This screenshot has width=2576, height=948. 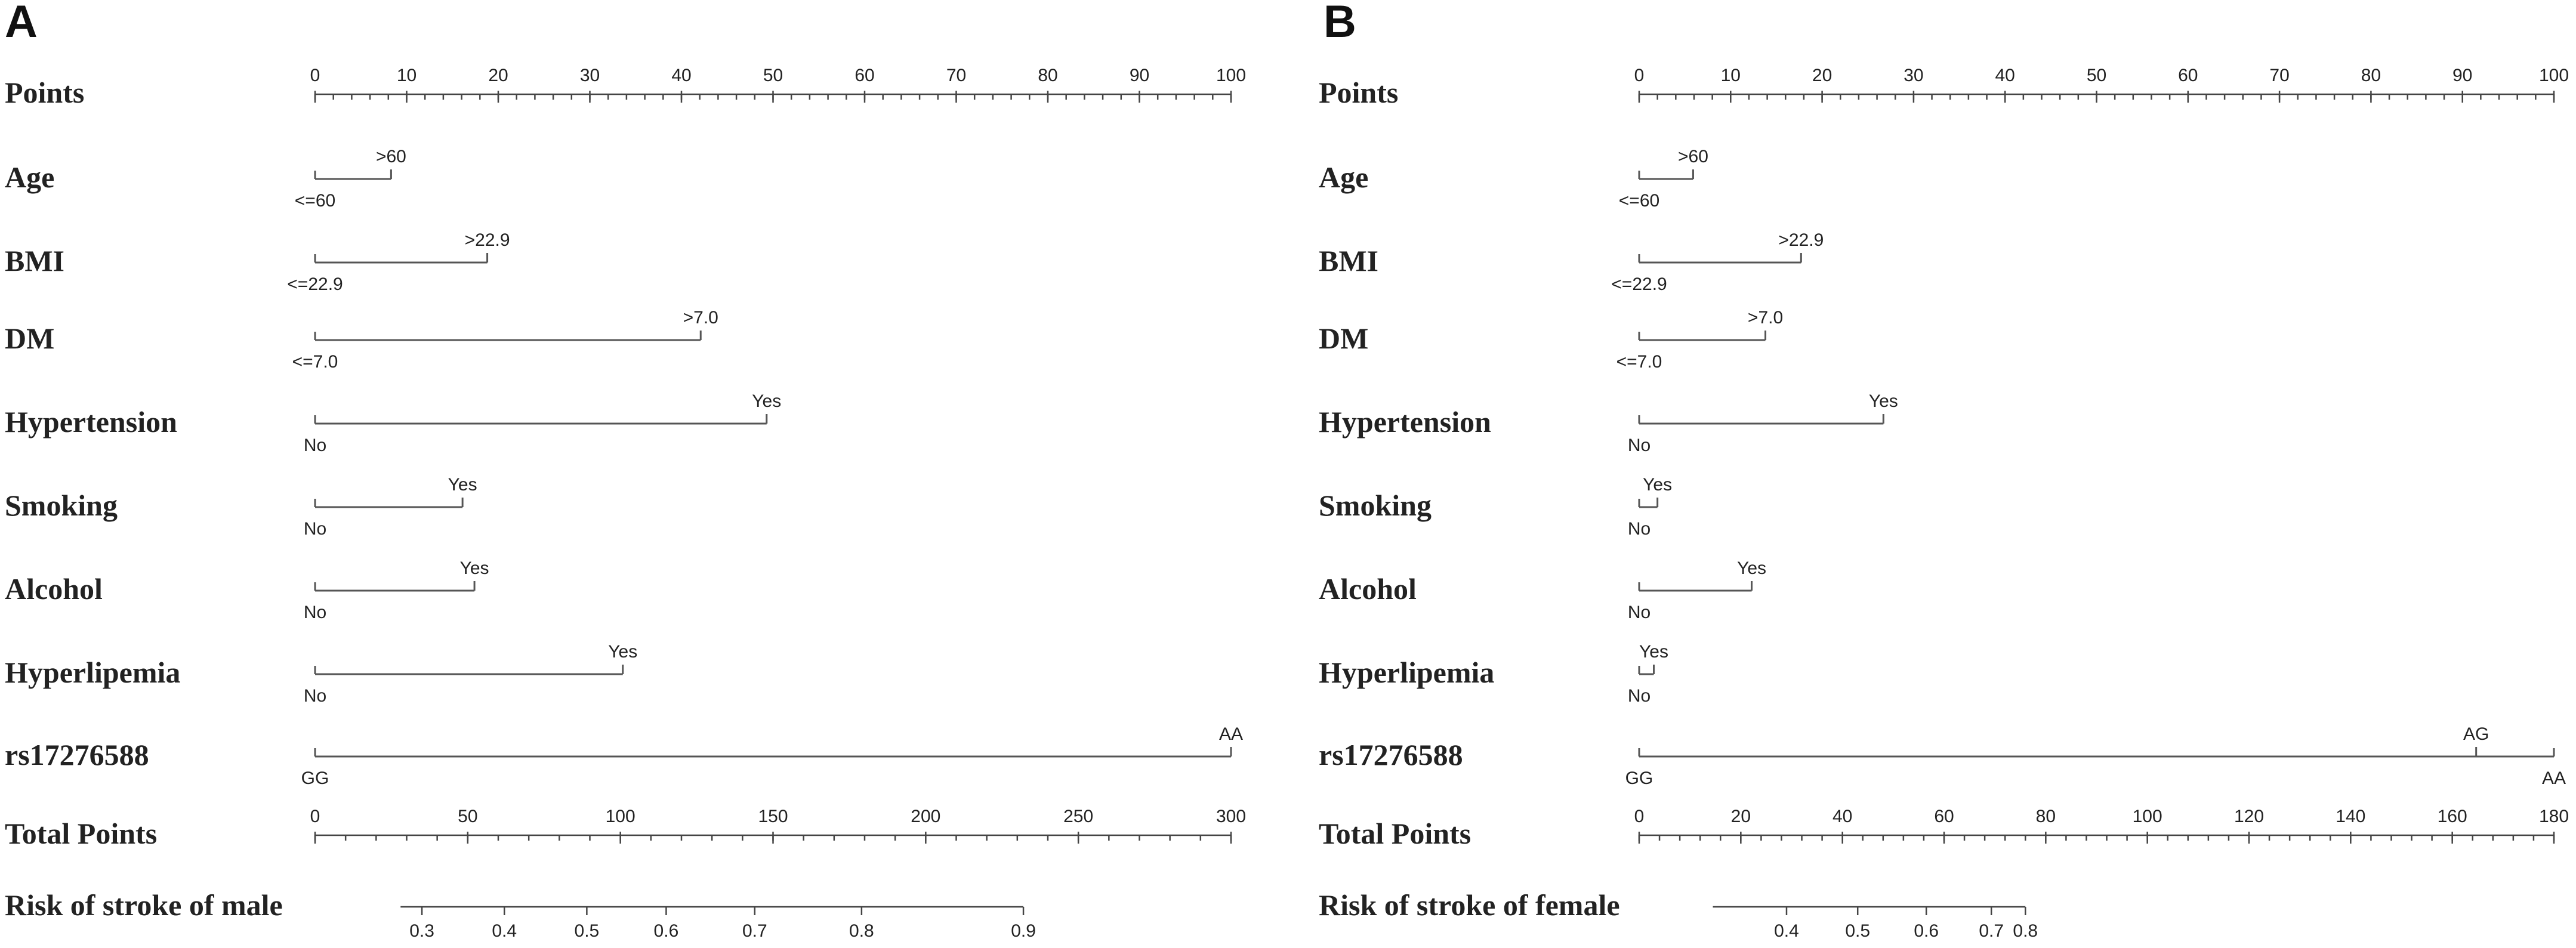 What do you see at coordinates (1340, 23) in the screenshot?
I see `panel-letter: B` at bounding box center [1340, 23].